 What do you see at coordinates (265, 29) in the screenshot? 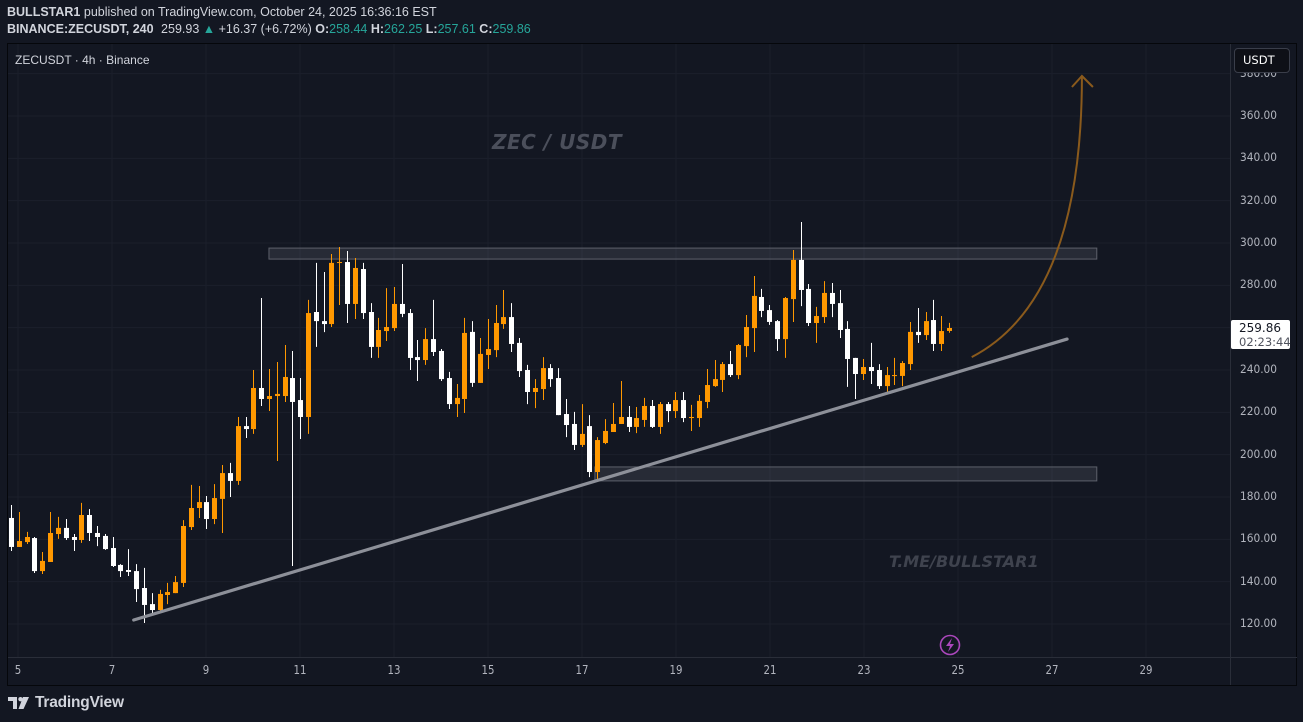
I see `price-change: +16.37 (+6.72%)` at bounding box center [265, 29].